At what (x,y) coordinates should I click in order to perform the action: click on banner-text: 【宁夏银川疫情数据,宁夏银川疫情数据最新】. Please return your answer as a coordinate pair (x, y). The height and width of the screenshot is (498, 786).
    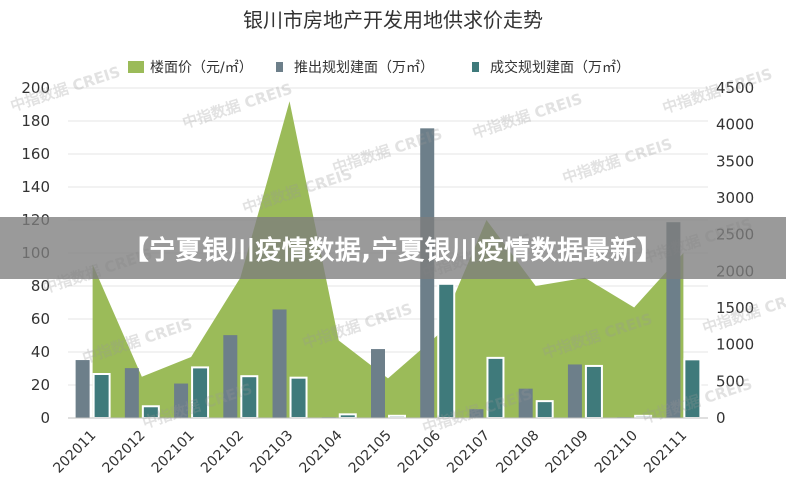
    Looking at the image, I should click on (393, 250).